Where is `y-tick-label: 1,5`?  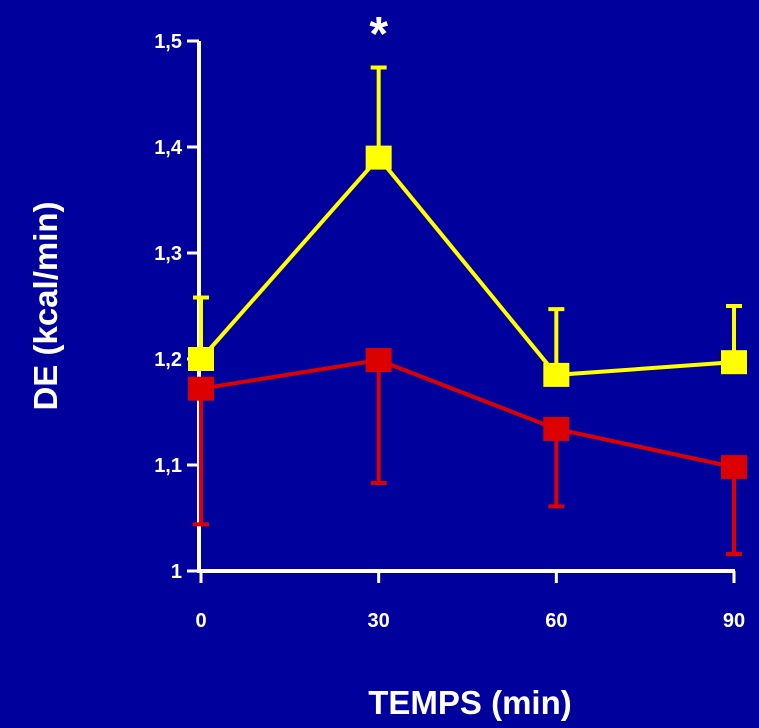 y-tick-label: 1,5 is located at coordinates (168, 42).